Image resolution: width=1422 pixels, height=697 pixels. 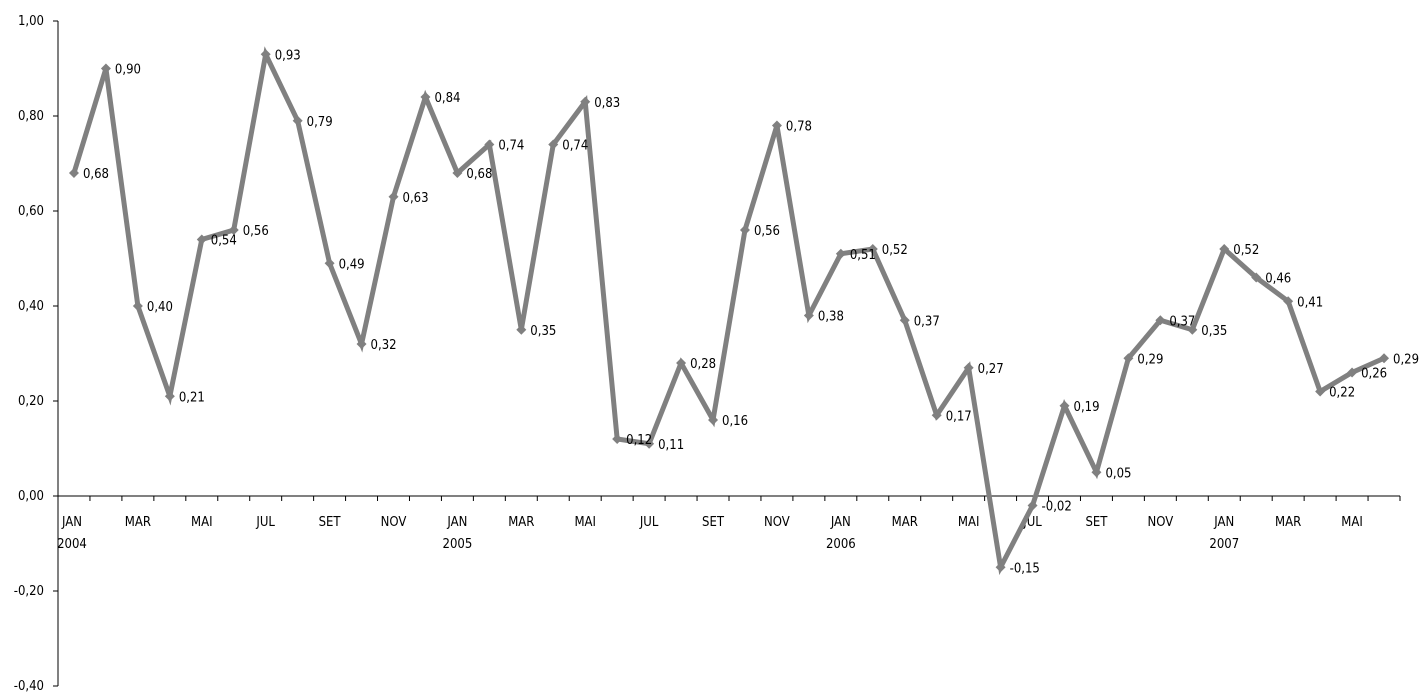 I want to click on data-label: 0,40, so click(x=160, y=307).